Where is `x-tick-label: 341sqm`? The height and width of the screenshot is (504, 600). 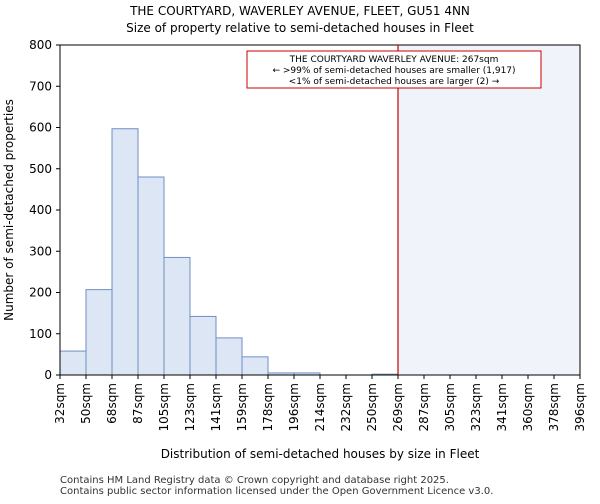 x-tick-label: 341sqm is located at coordinates (502, 407).